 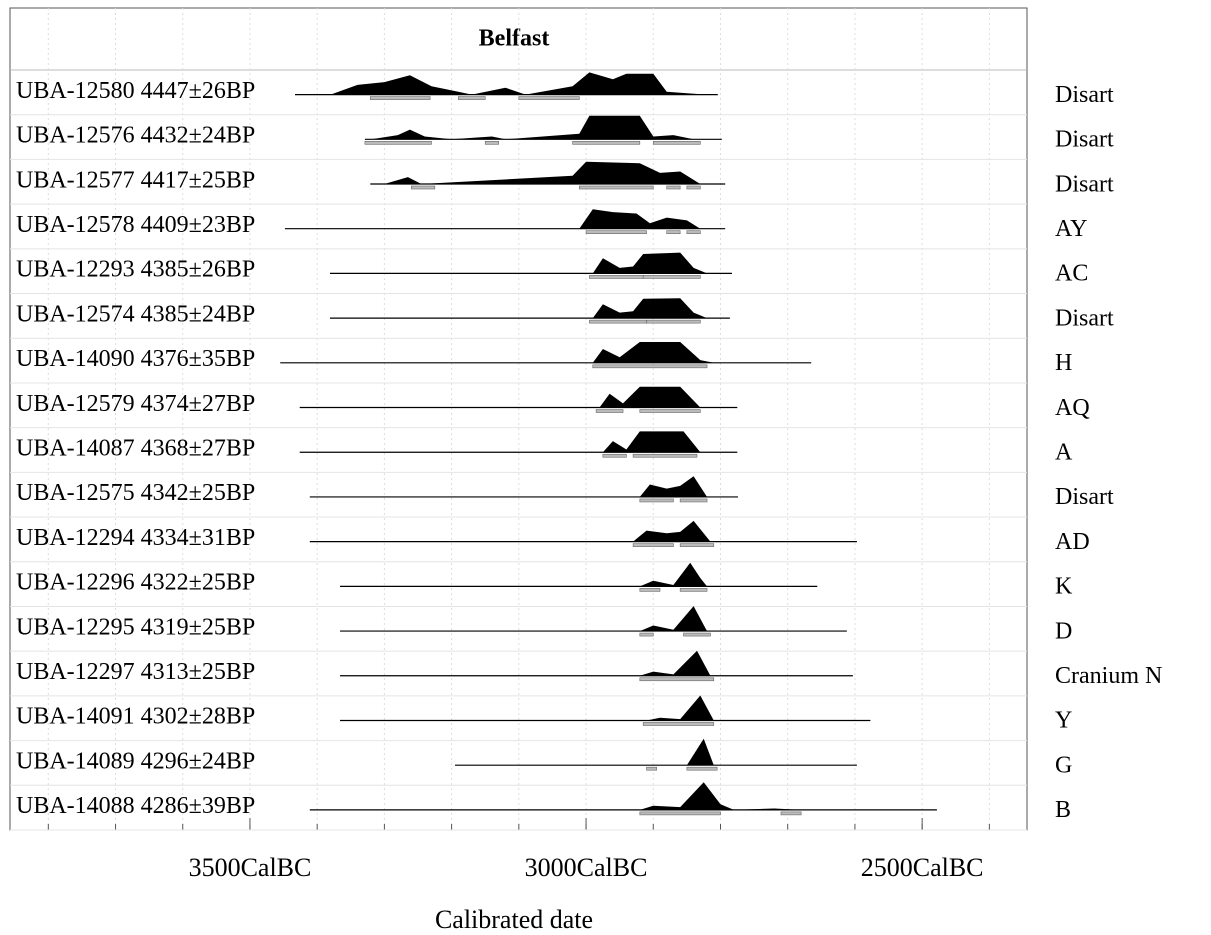 I want to click on context-label: K, so click(x=1064, y=587).